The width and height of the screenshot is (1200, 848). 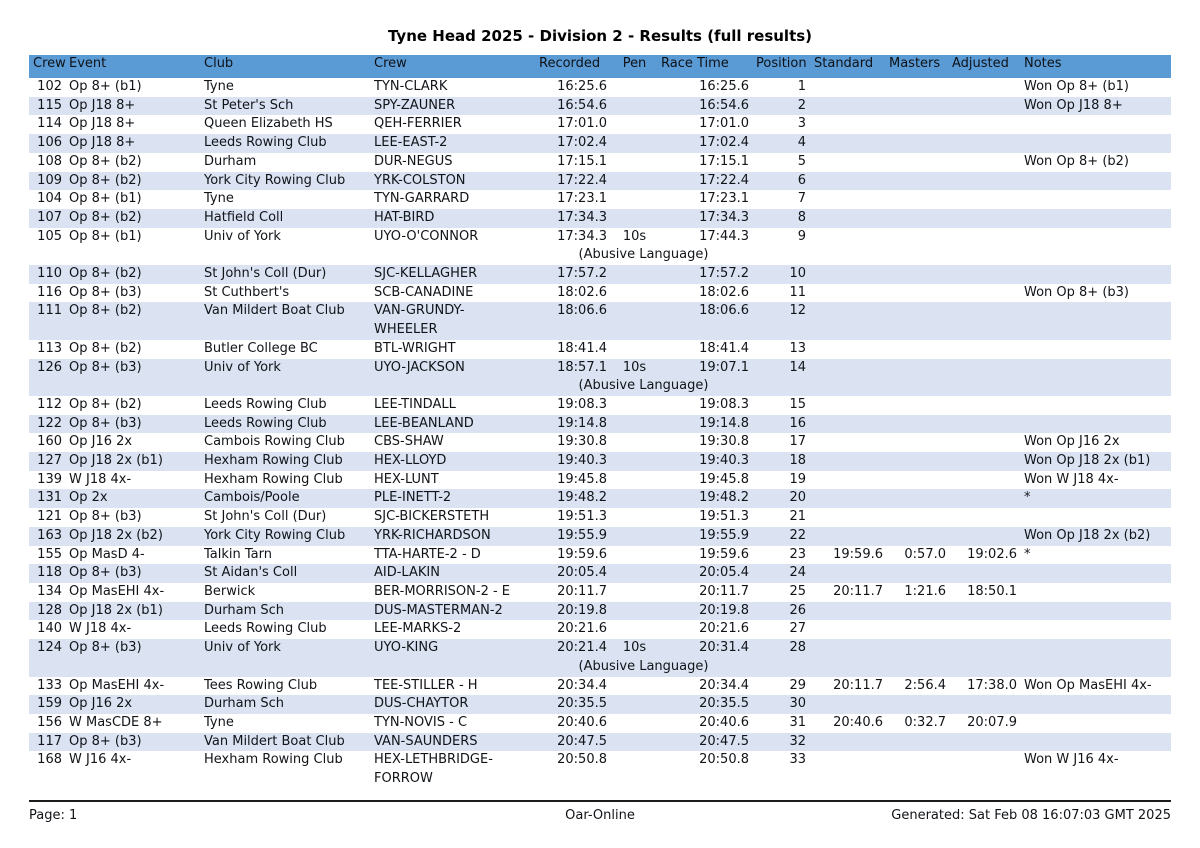 I want to click on cell-crew: TEE-STILLER - H, so click(x=426, y=685).